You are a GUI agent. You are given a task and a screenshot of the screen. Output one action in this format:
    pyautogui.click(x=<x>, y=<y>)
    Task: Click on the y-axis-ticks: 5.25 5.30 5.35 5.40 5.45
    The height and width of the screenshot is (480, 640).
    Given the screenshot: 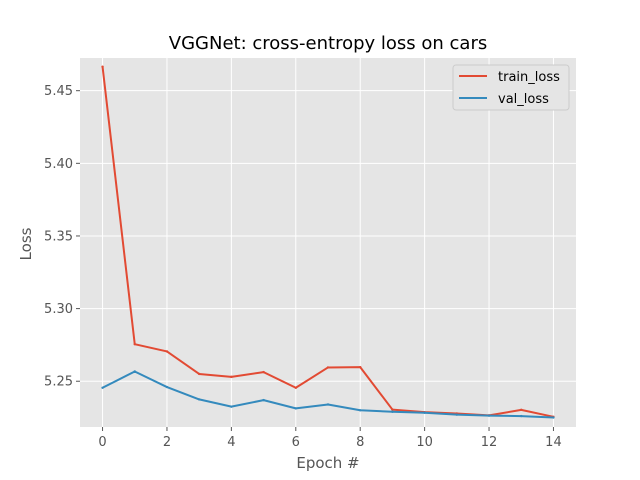 What is the action you would take?
    pyautogui.click(x=62, y=237)
    